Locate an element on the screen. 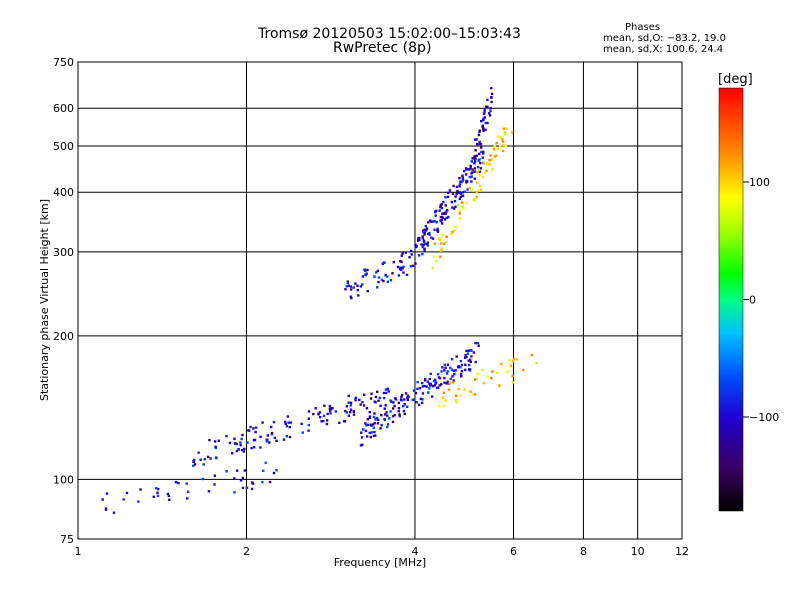 Image resolution: width=800 pixels, height=600 pixels. x-tick-label: 10 is located at coordinates (638, 551).